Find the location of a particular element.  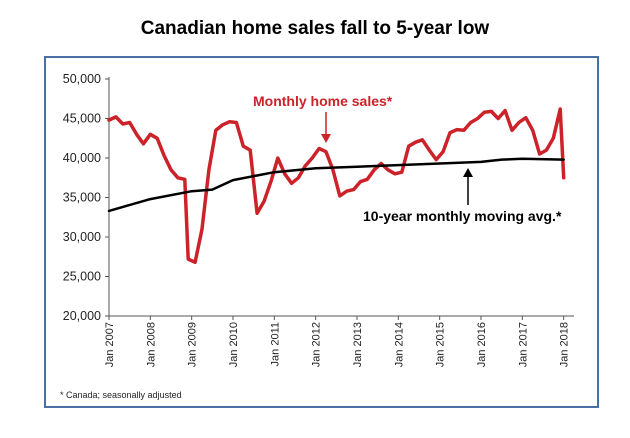

y-tick-label: 25,000 is located at coordinates (82, 277).